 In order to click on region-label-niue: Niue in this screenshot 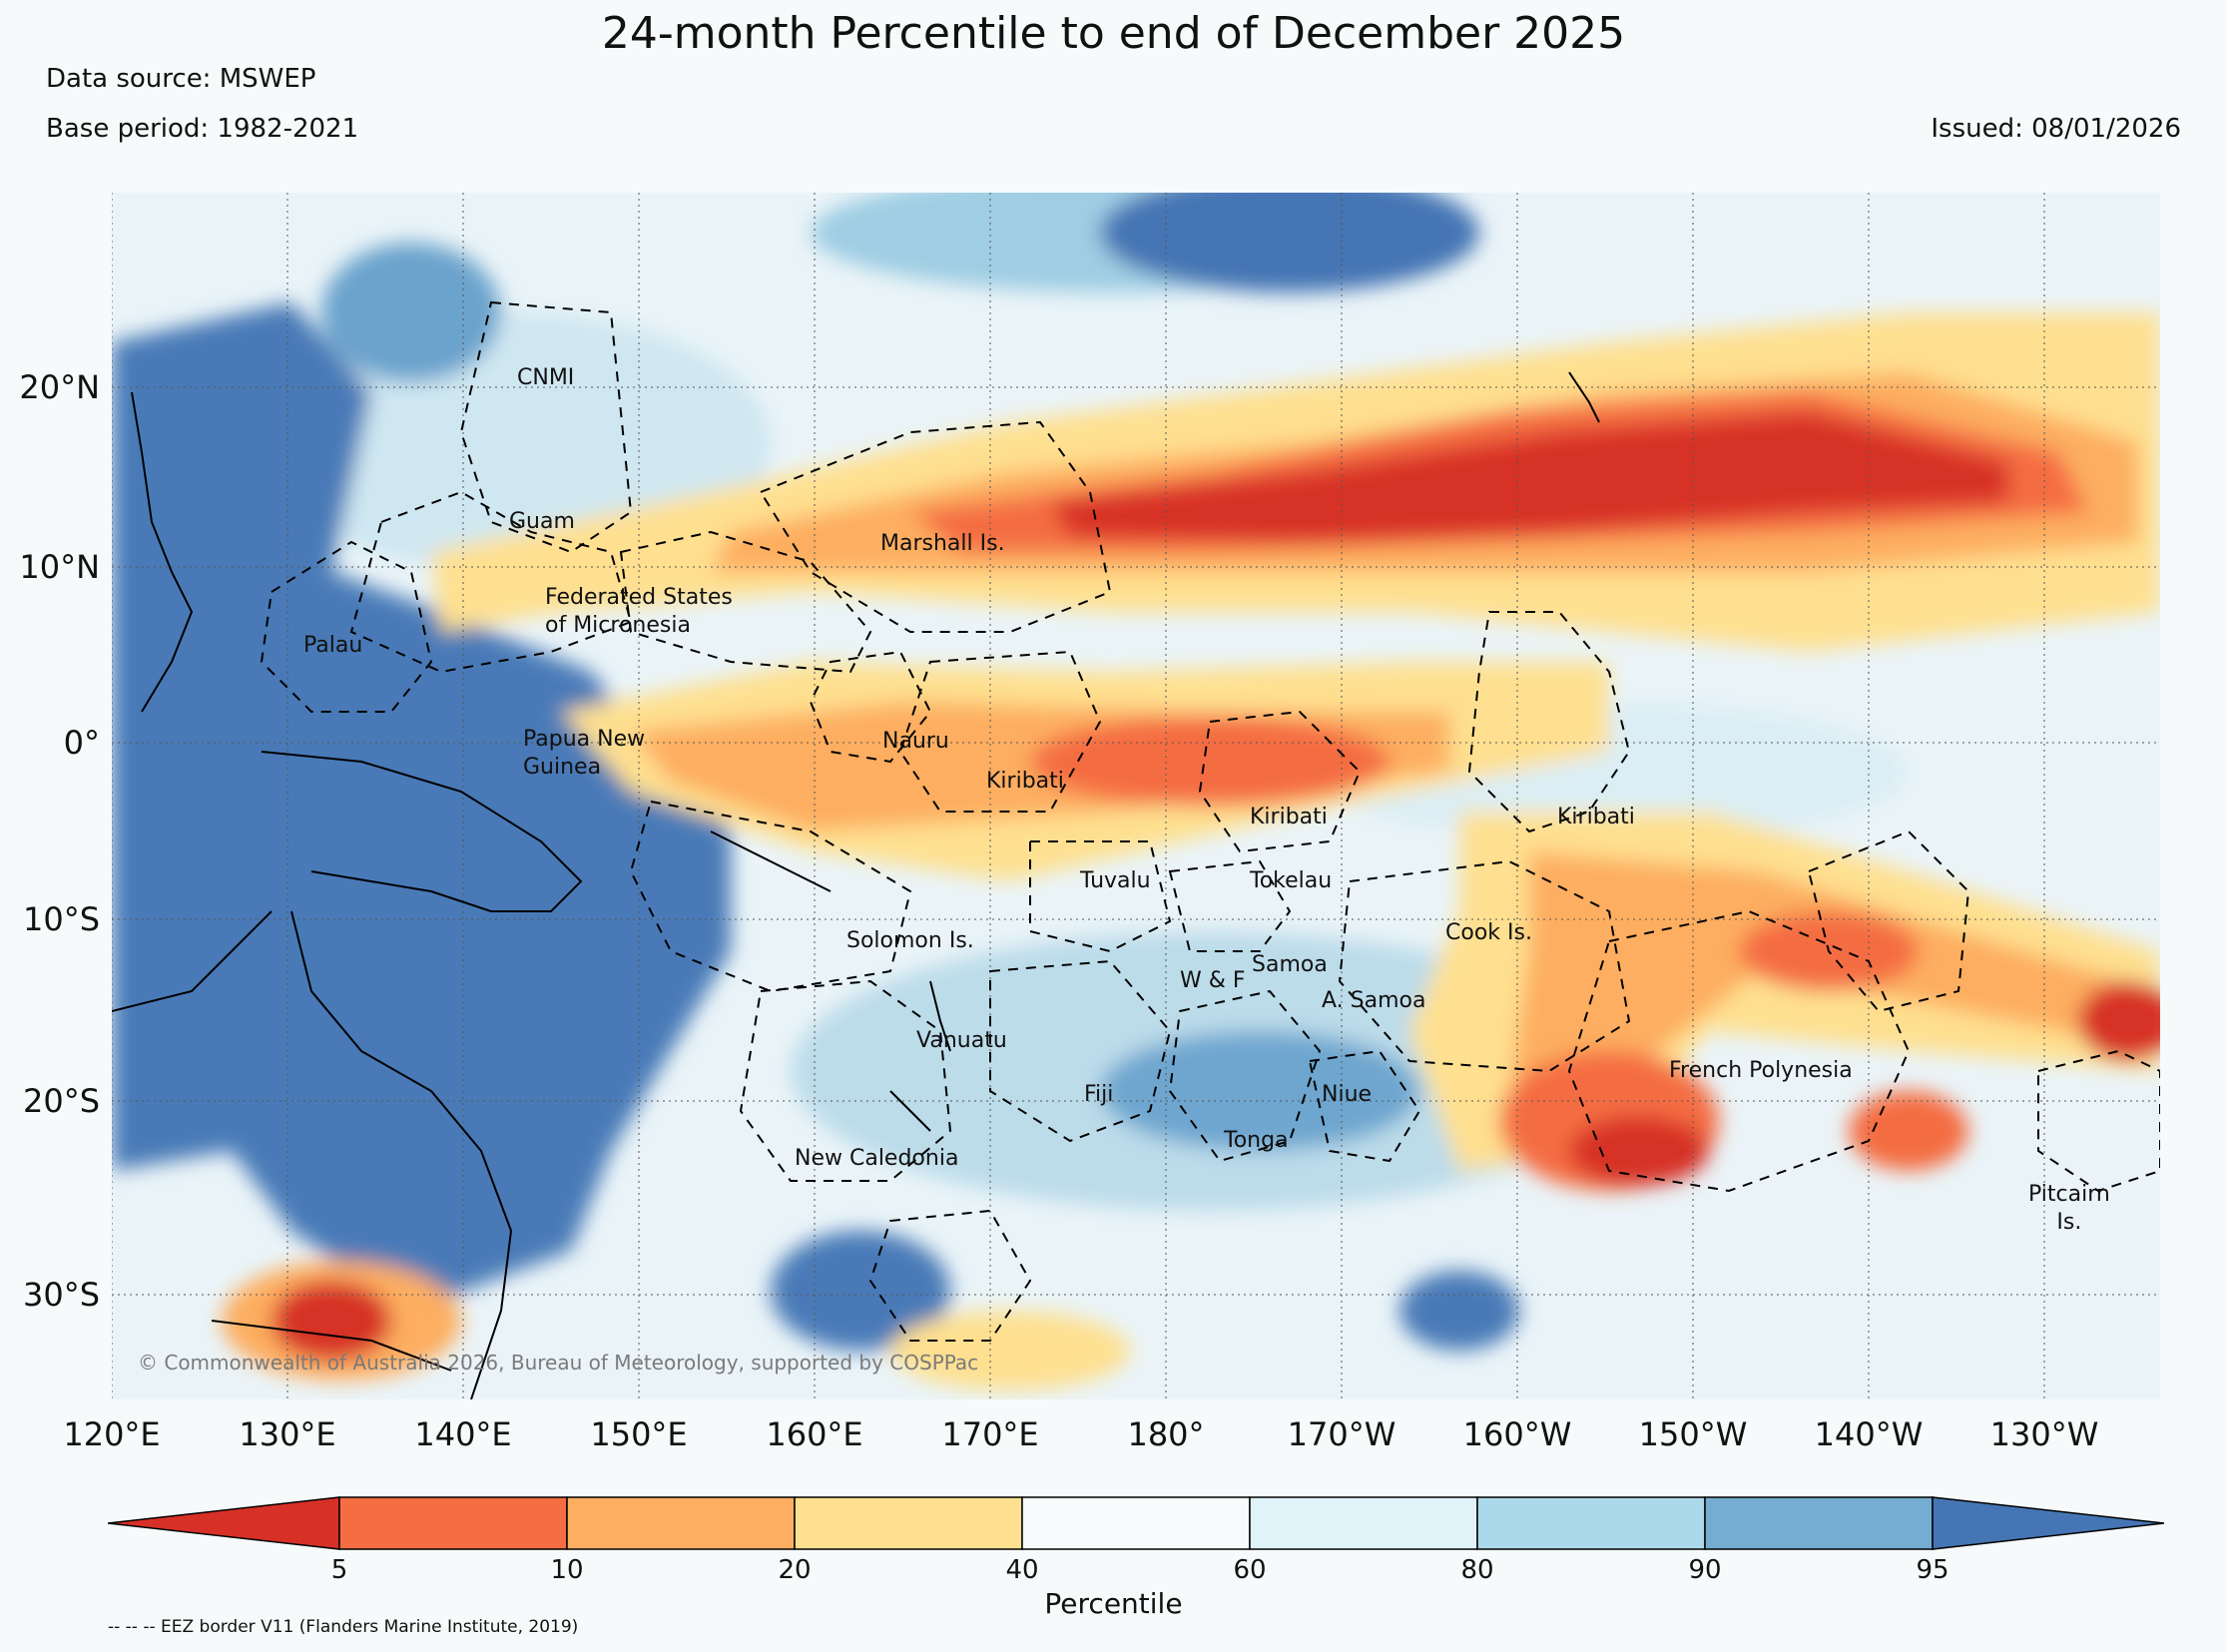, I will do `click(1347, 1094)`.